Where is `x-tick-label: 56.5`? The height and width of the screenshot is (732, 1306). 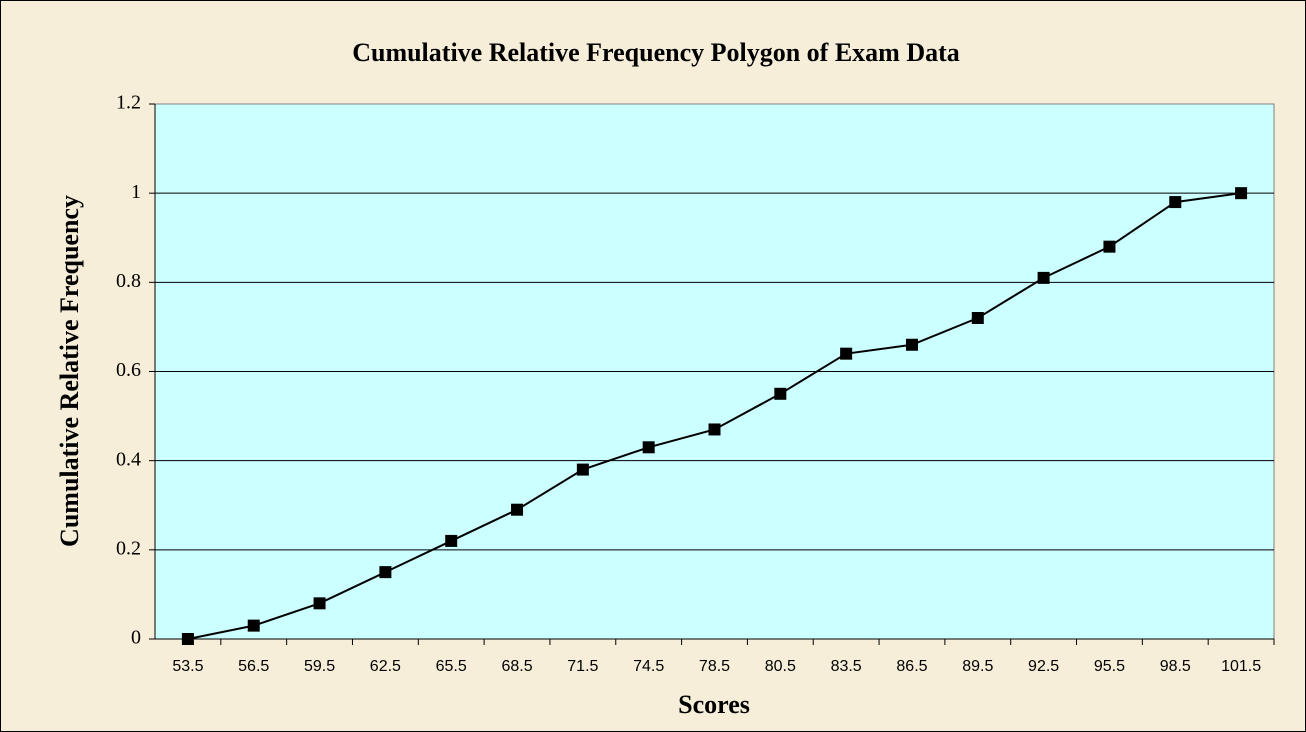 x-tick-label: 56.5 is located at coordinates (253, 666).